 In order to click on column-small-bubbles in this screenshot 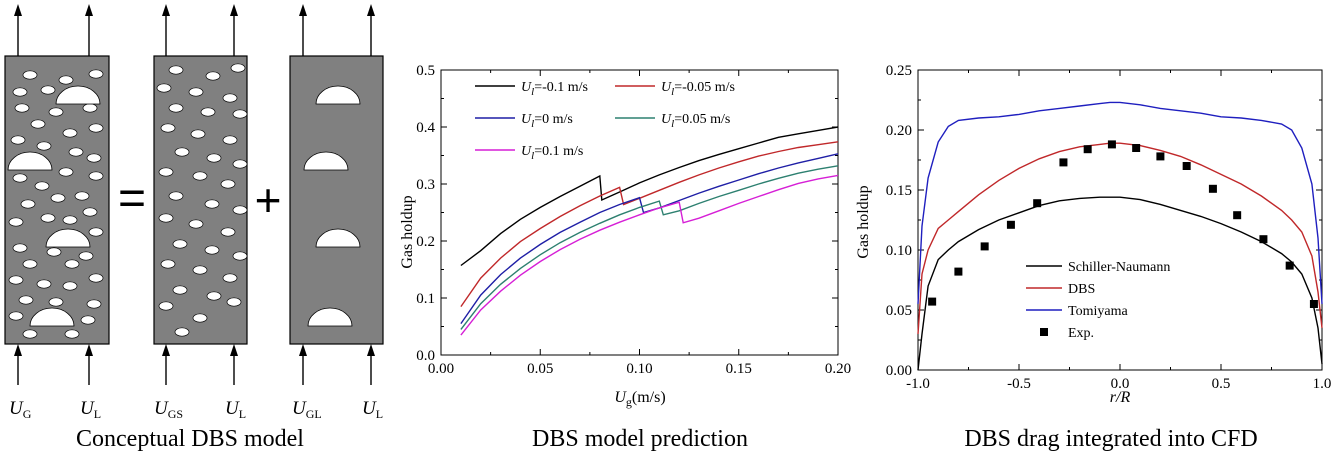, I will do `click(200, 200)`.